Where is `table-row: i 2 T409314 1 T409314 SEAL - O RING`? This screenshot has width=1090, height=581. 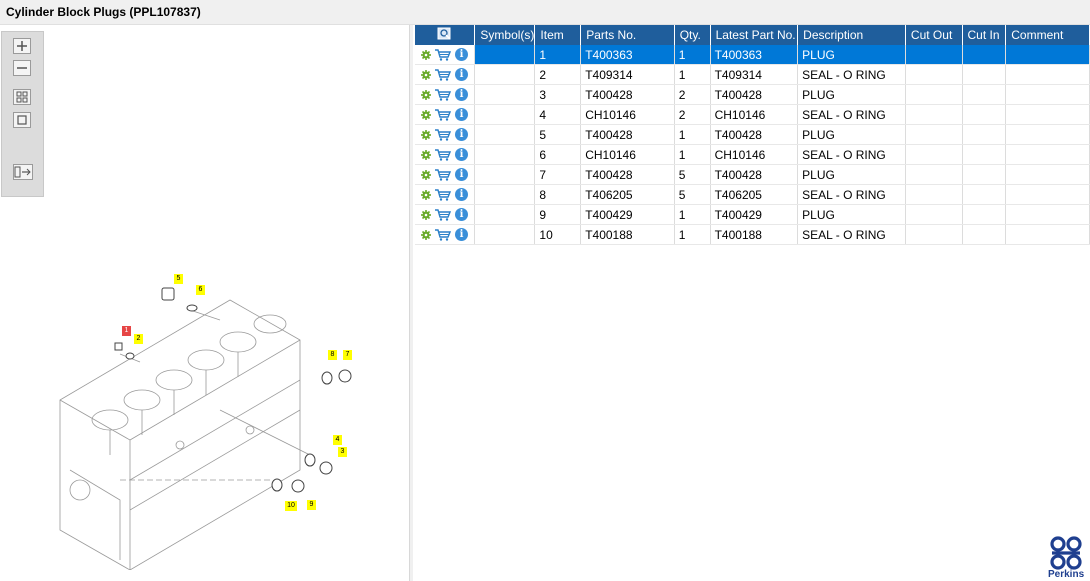 table-row: i 2 T409314 1 T409314 SEAL - O RING is located at coordinates (752, 74).